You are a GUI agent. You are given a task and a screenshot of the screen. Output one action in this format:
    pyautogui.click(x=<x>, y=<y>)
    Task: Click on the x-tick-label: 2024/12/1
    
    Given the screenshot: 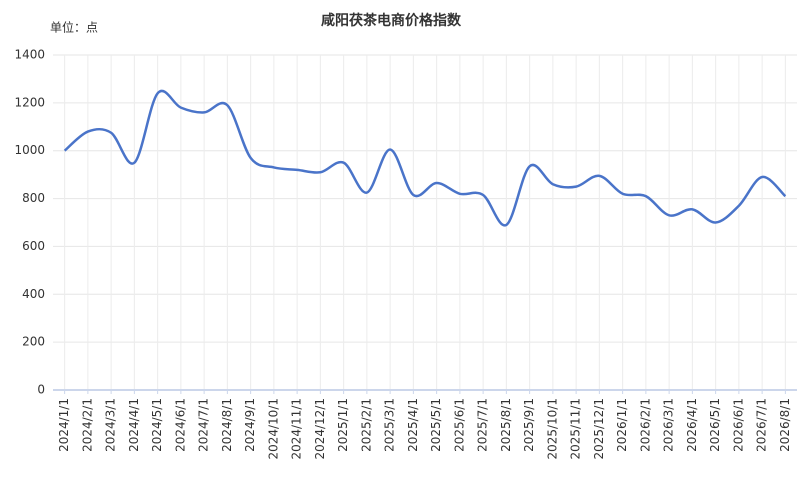 What is the action you would take?
    pyautogui.click(x=320, y=429)
    